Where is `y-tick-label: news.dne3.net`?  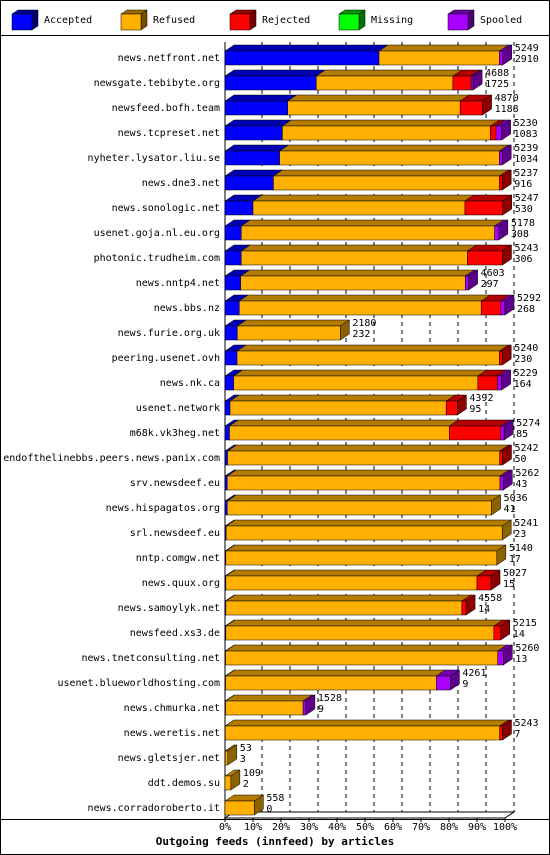
y-tick-label: news.dne3.net is located at coordinates (181, 183).